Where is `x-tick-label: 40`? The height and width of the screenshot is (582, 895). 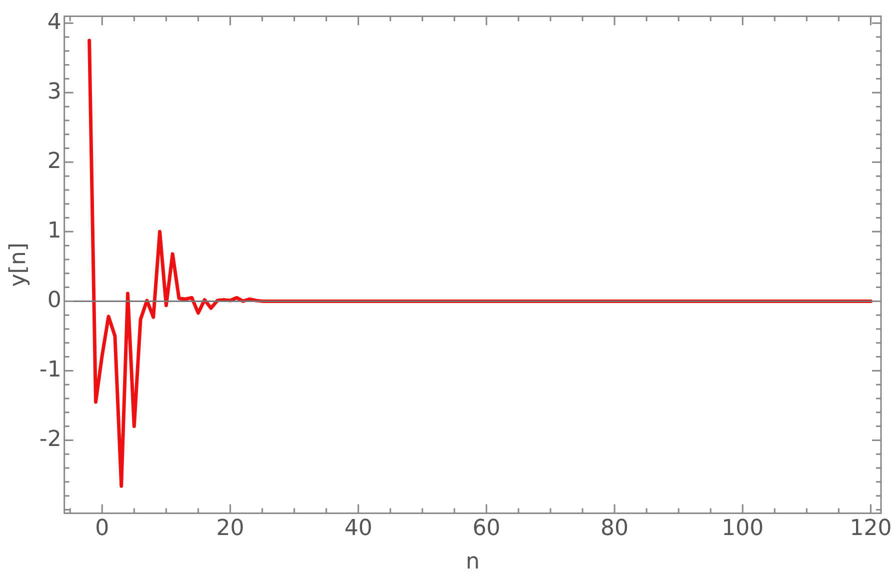
x-tick-label: 40 is located at coordinates (358, 529).